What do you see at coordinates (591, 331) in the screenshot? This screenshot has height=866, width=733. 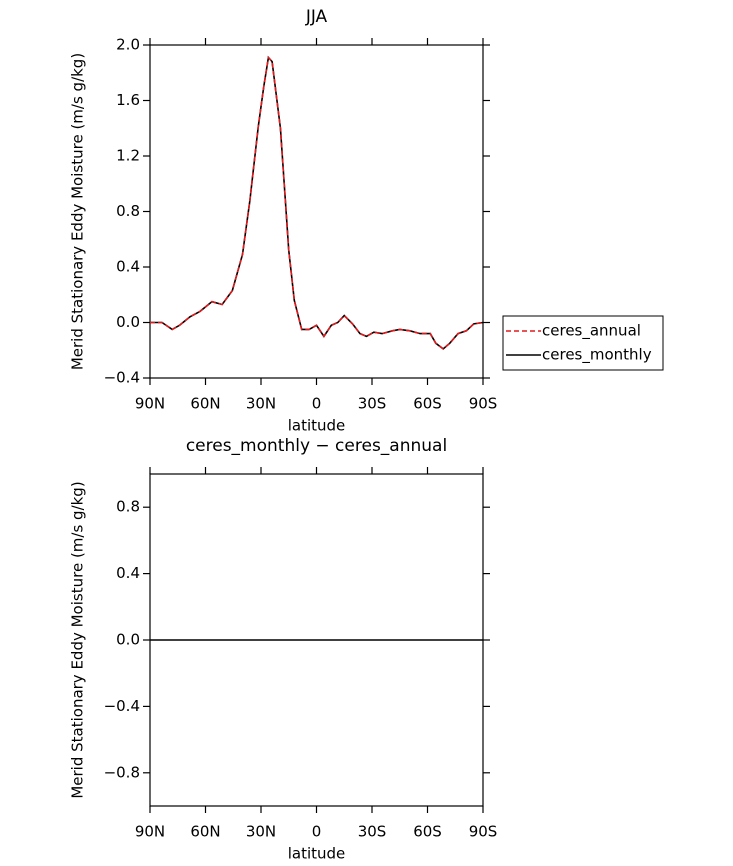 I see `legend-label: ceres_annual` at bounding box center [591, 331].